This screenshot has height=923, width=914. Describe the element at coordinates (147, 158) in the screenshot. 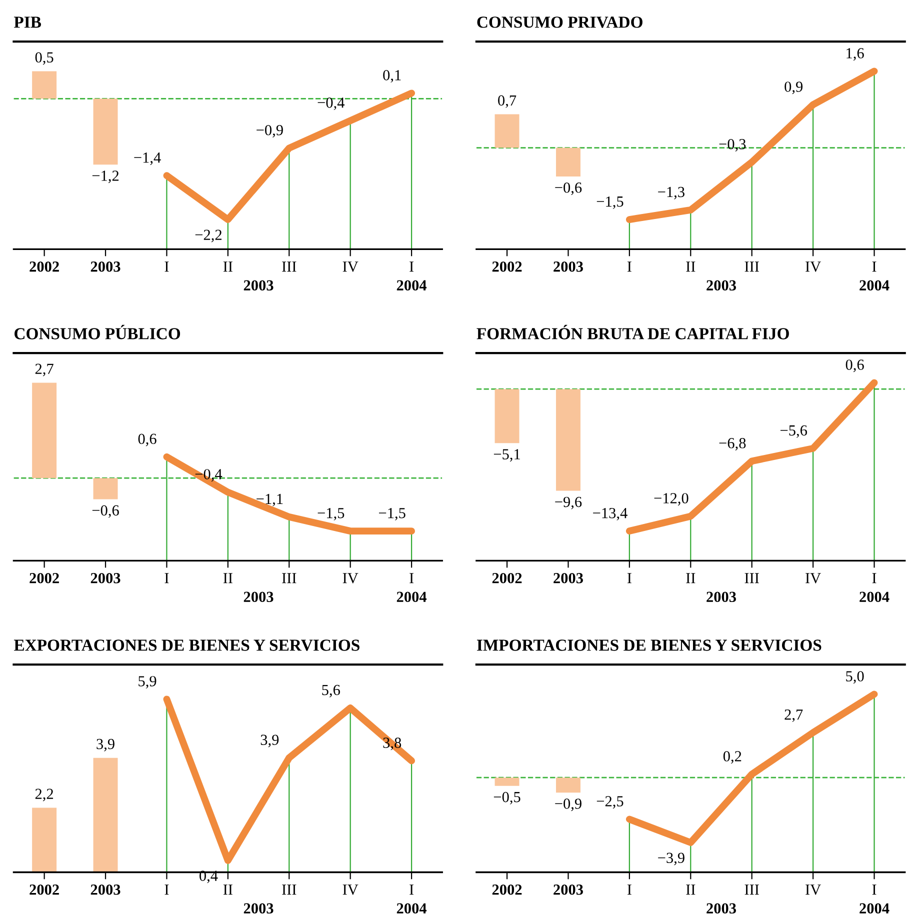

I see `data-label: −1,4` at that location.